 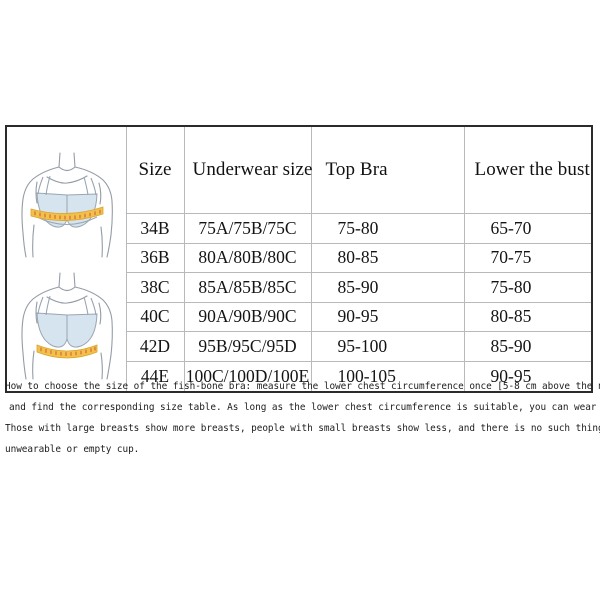 What do you see at coordinates (155, 258) in the screenshot?
I see `cell-size: 36B` at bounding box center [155, 258].